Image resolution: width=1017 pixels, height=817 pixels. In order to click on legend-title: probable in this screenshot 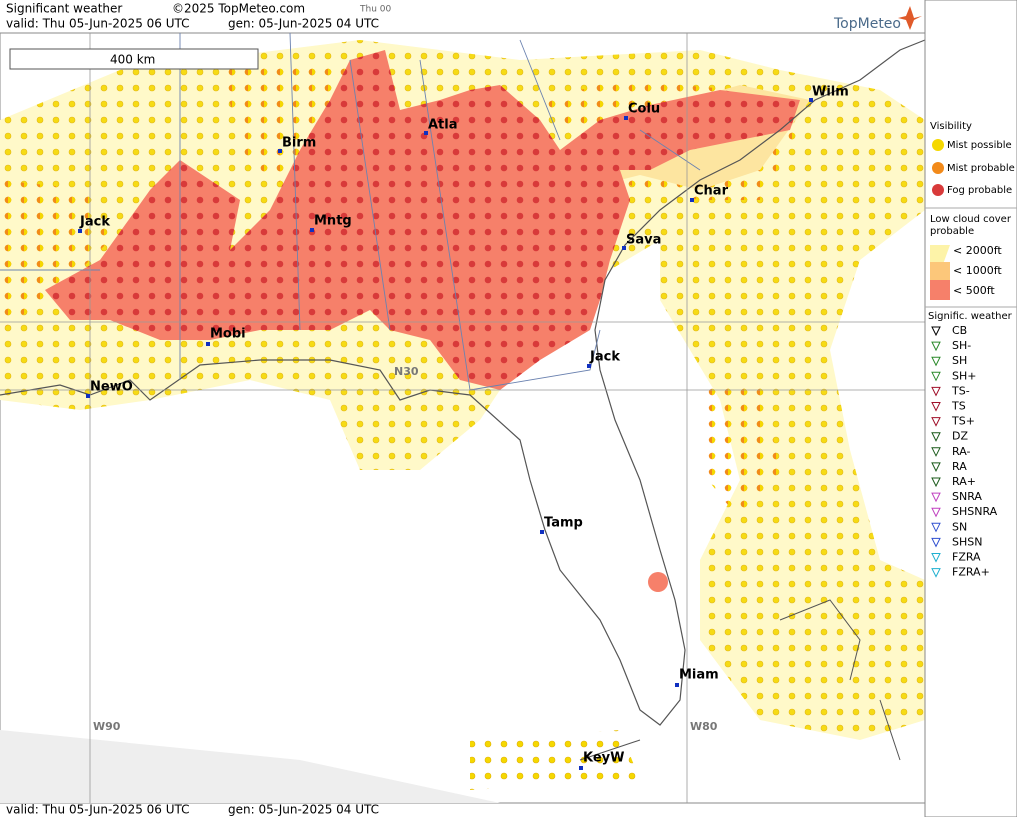, I will do `click(952, 231)`.